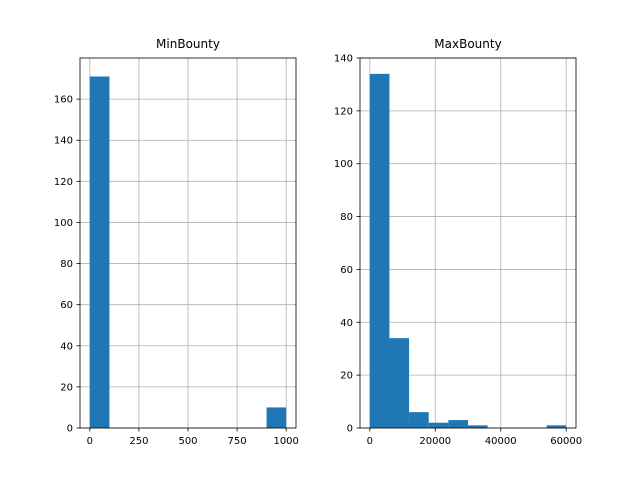 This screenshot has width=640, height=480. Describe the element at coordinates (138, 441) in the screenshot. I see `x-tick-label: 250` at that location.